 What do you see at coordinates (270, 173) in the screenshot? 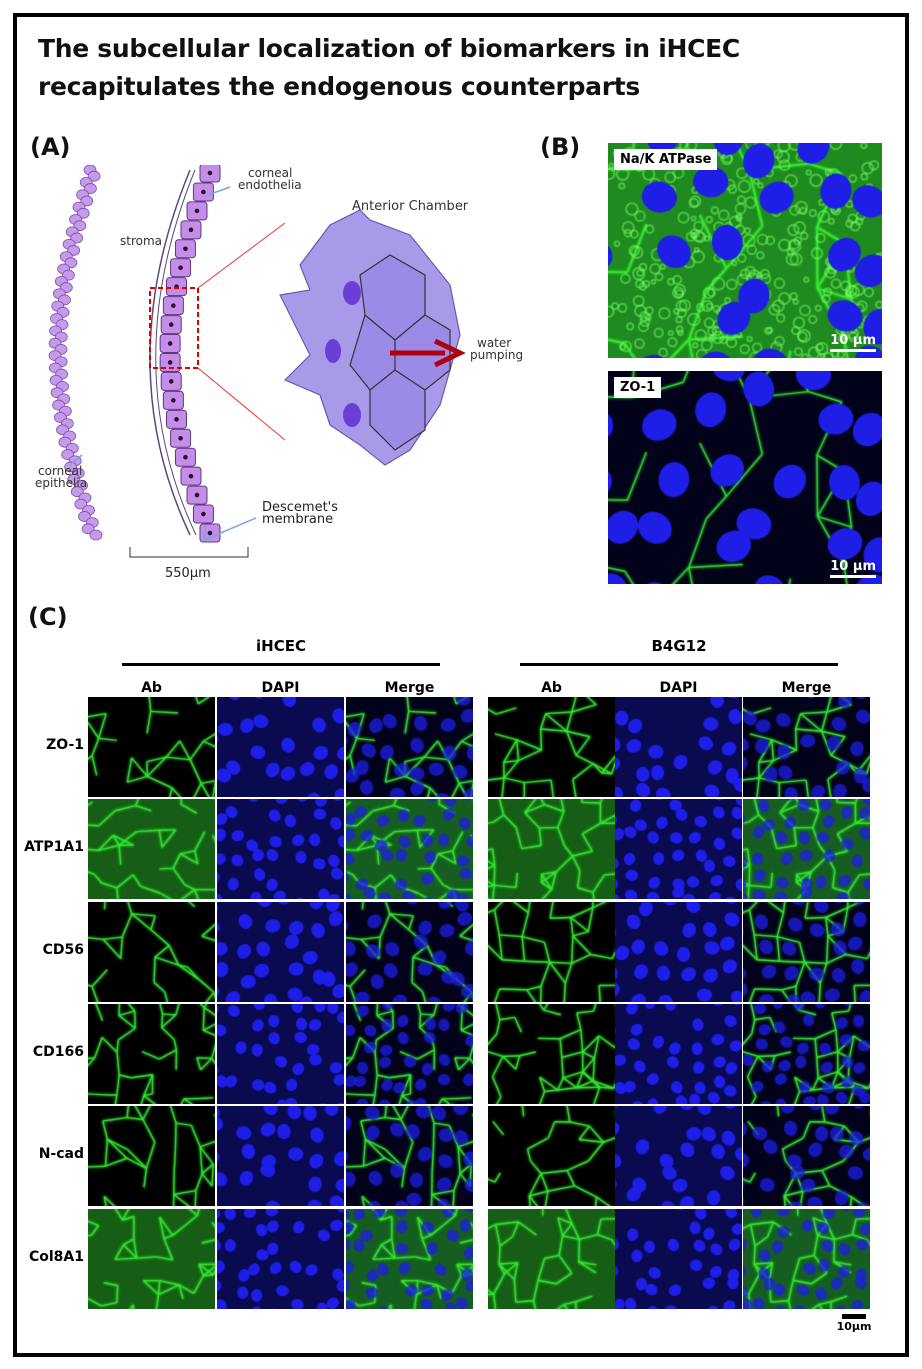
I see `label-corneal-endothelia: corneal` at bounding box center [270, 173].